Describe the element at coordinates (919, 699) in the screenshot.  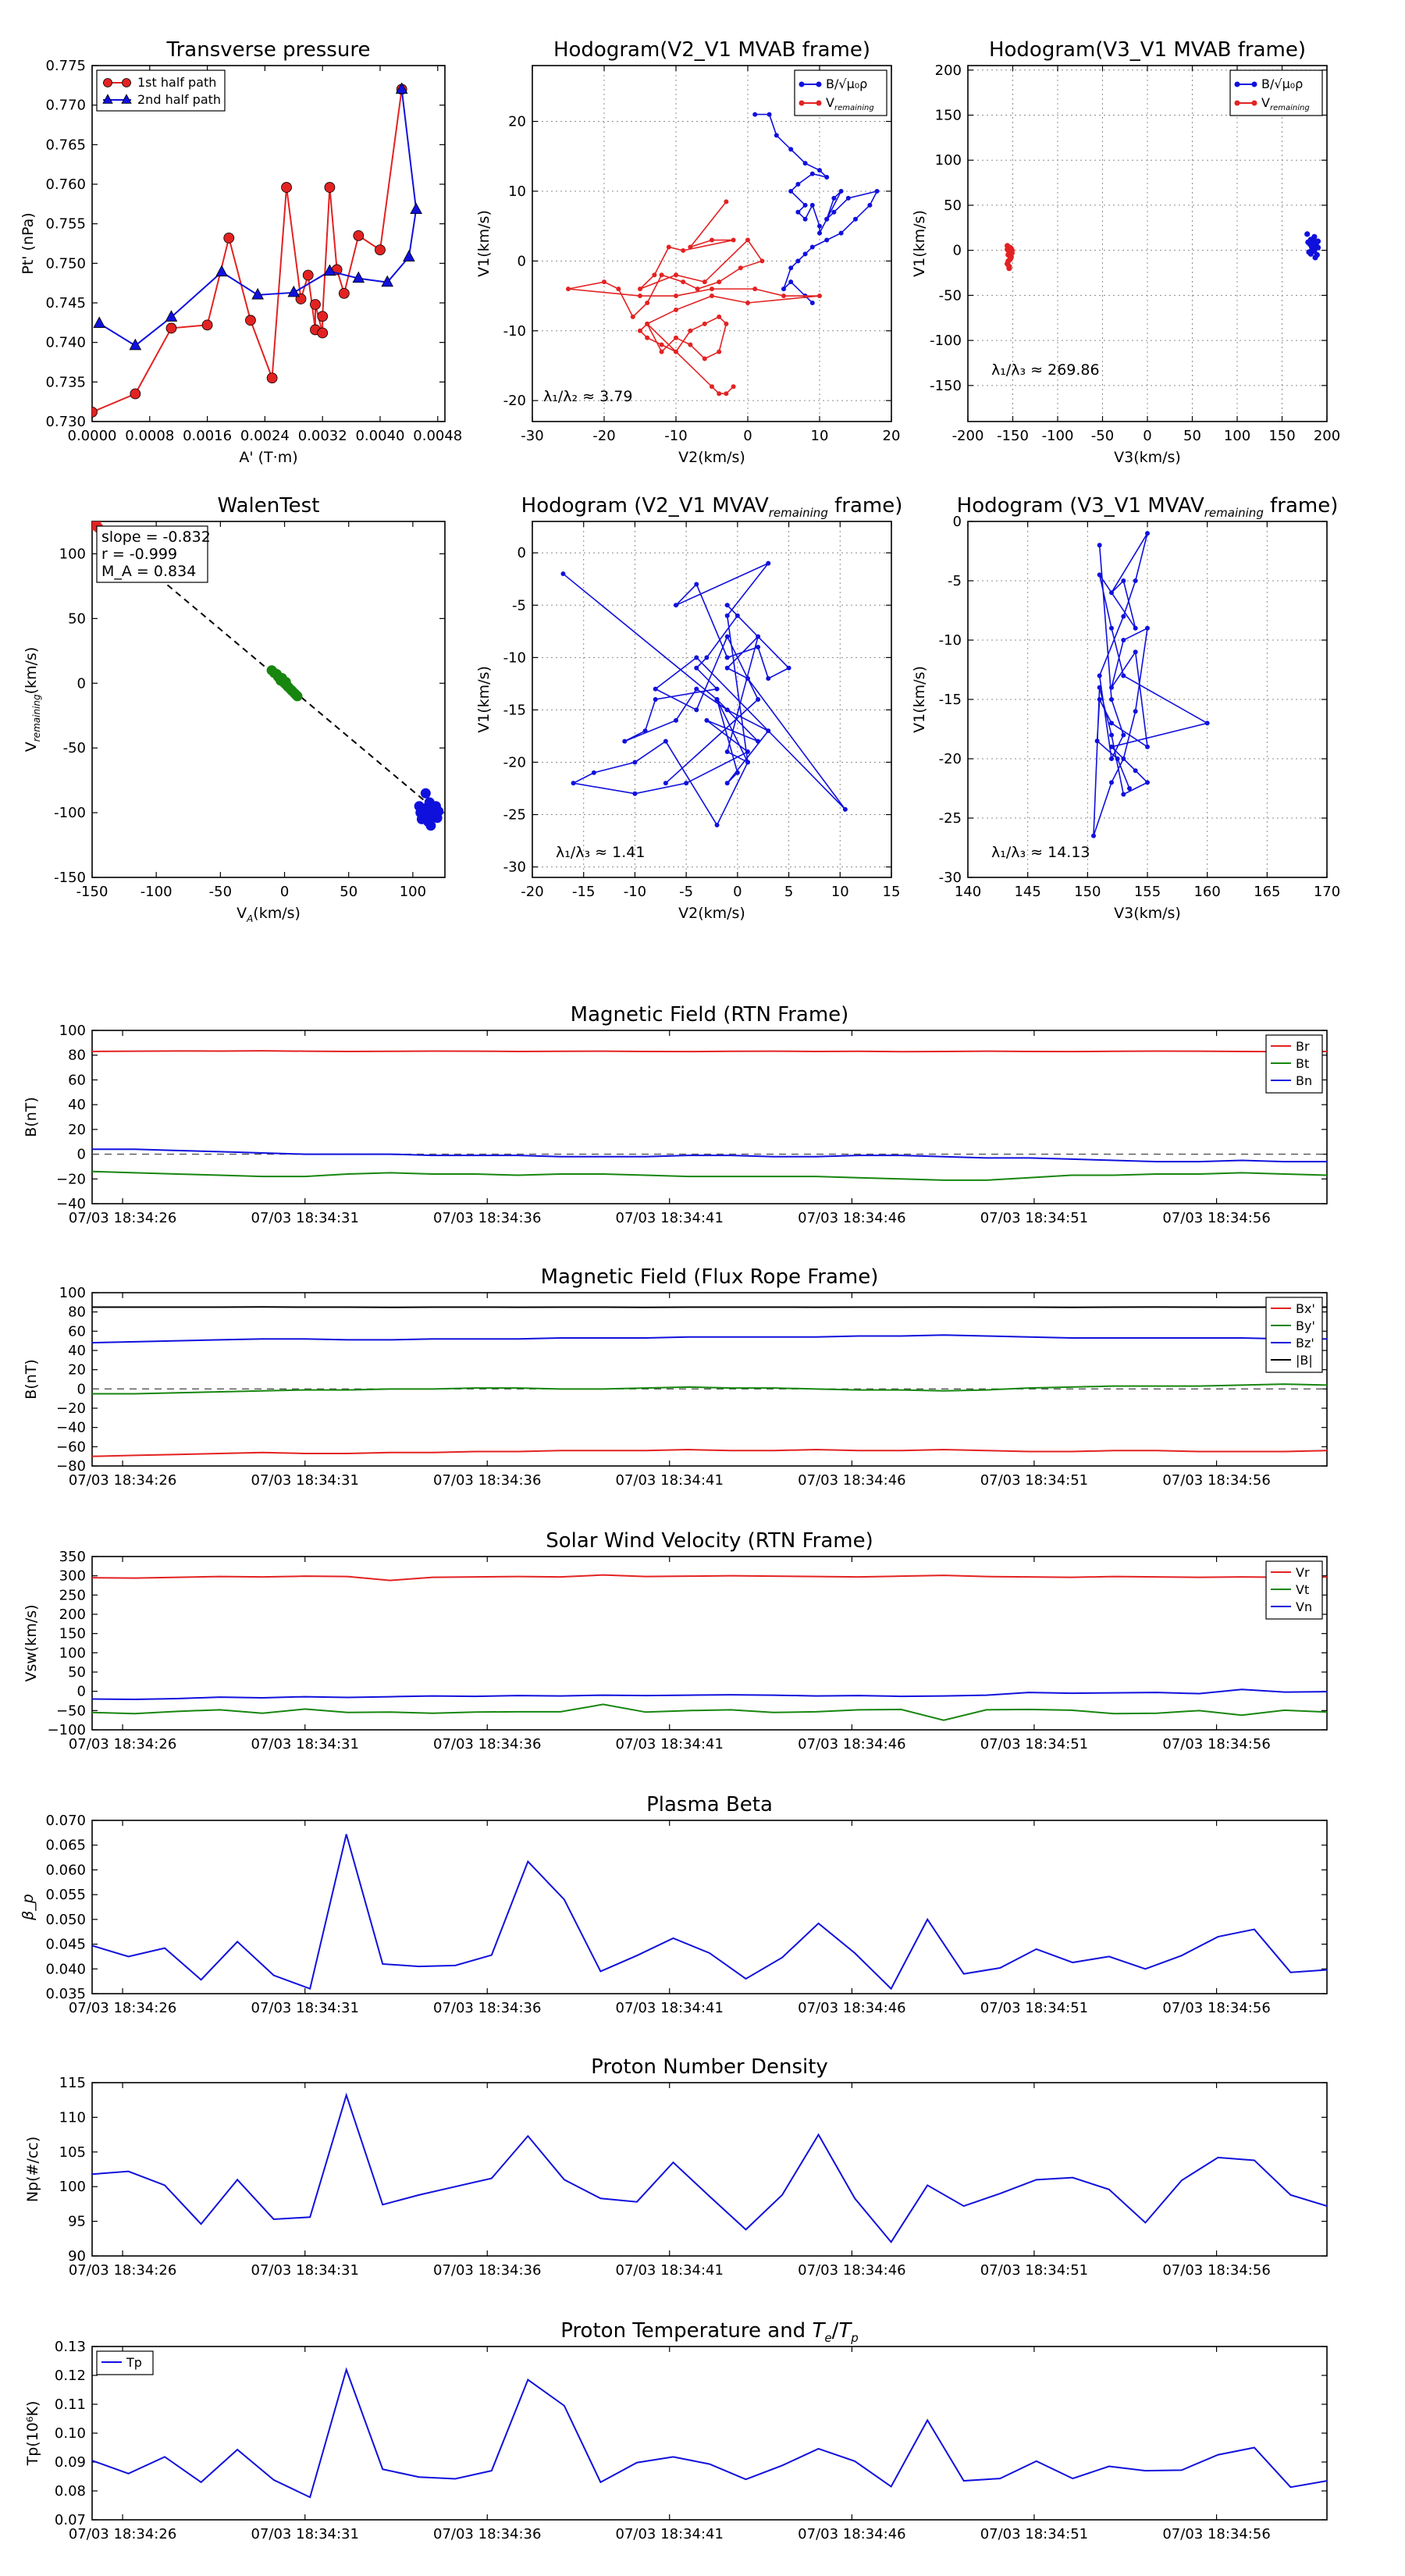
I see `y-axis-label: V1(km/s)` at that location.